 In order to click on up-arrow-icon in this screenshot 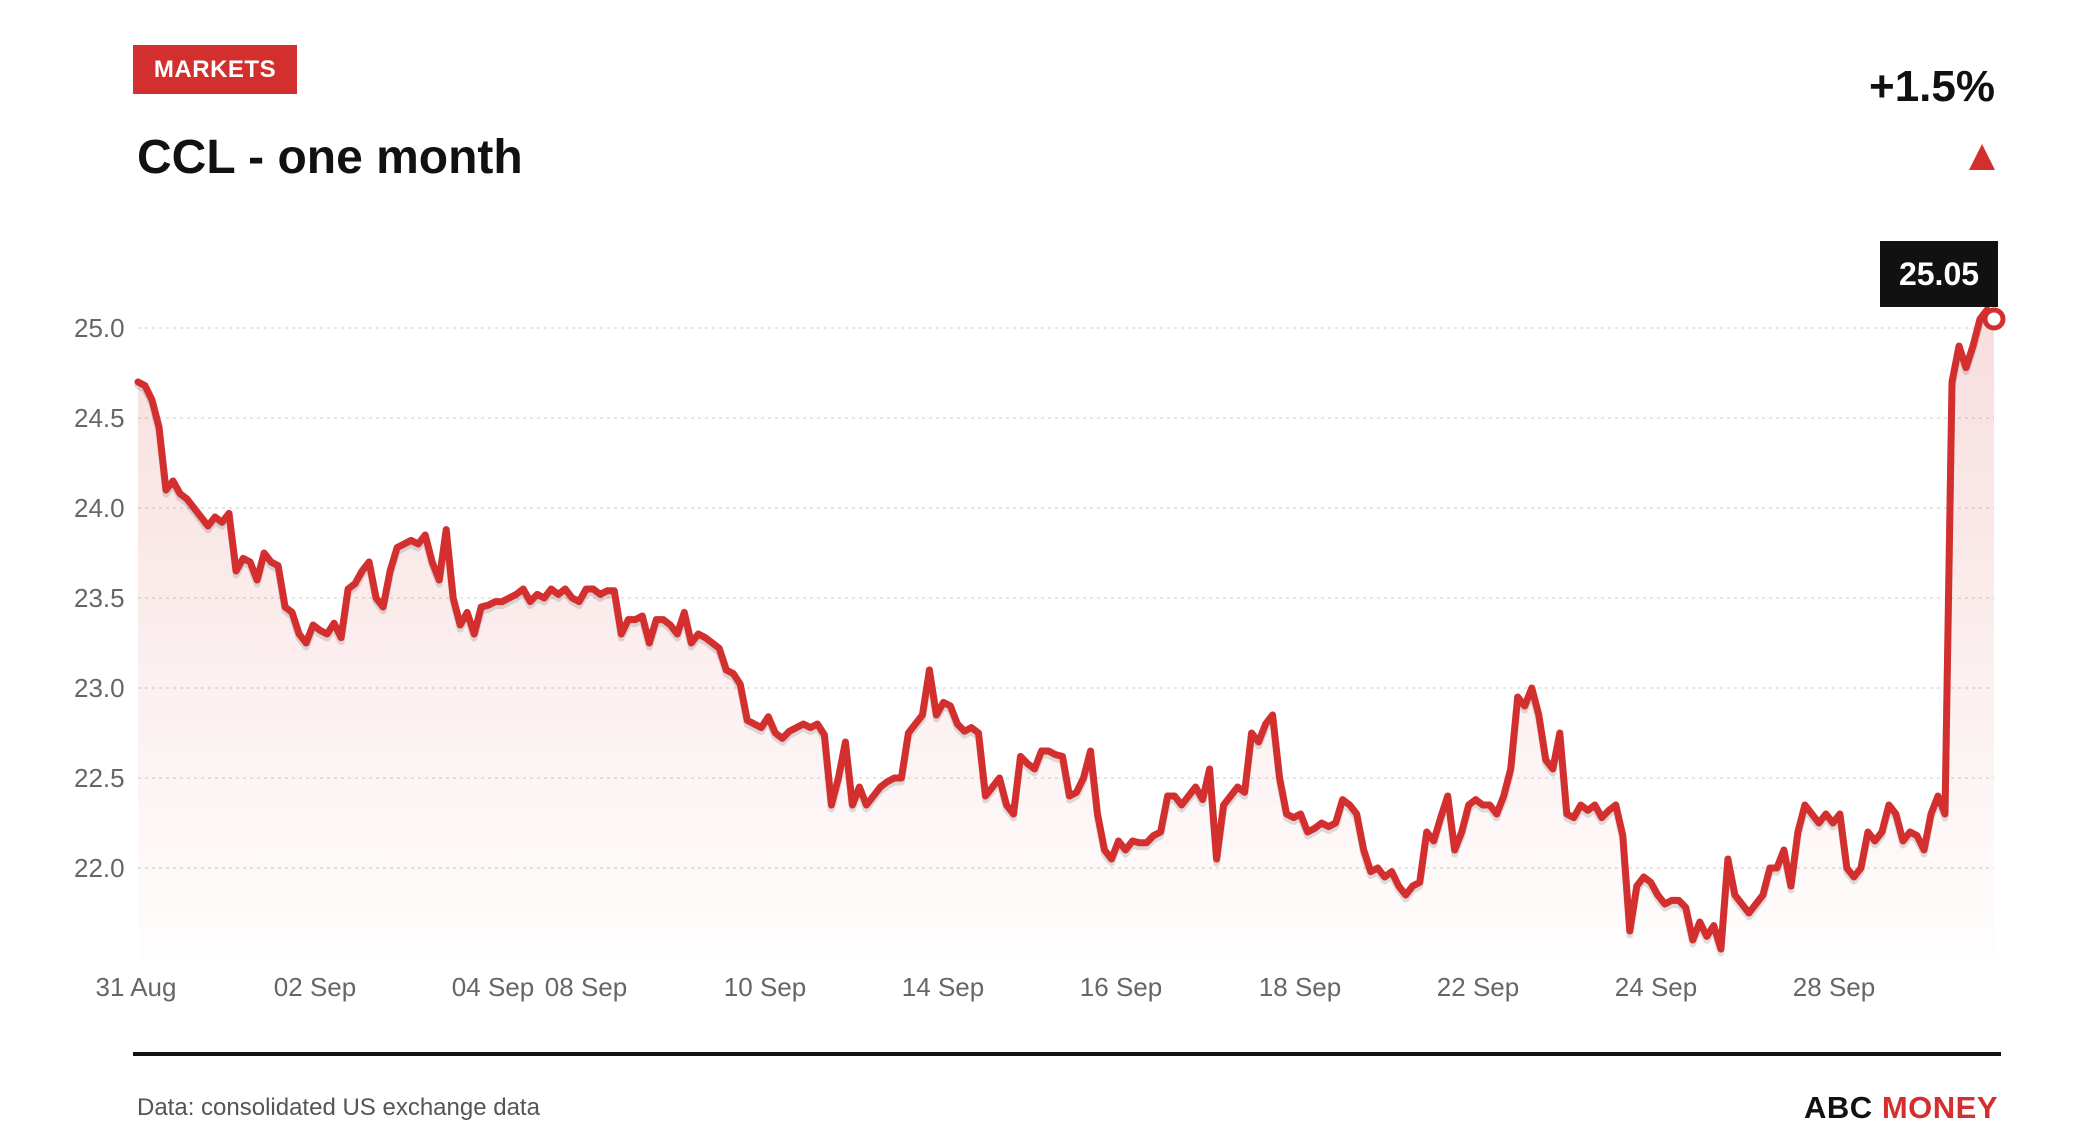, I will do `click(1982, 157)`.